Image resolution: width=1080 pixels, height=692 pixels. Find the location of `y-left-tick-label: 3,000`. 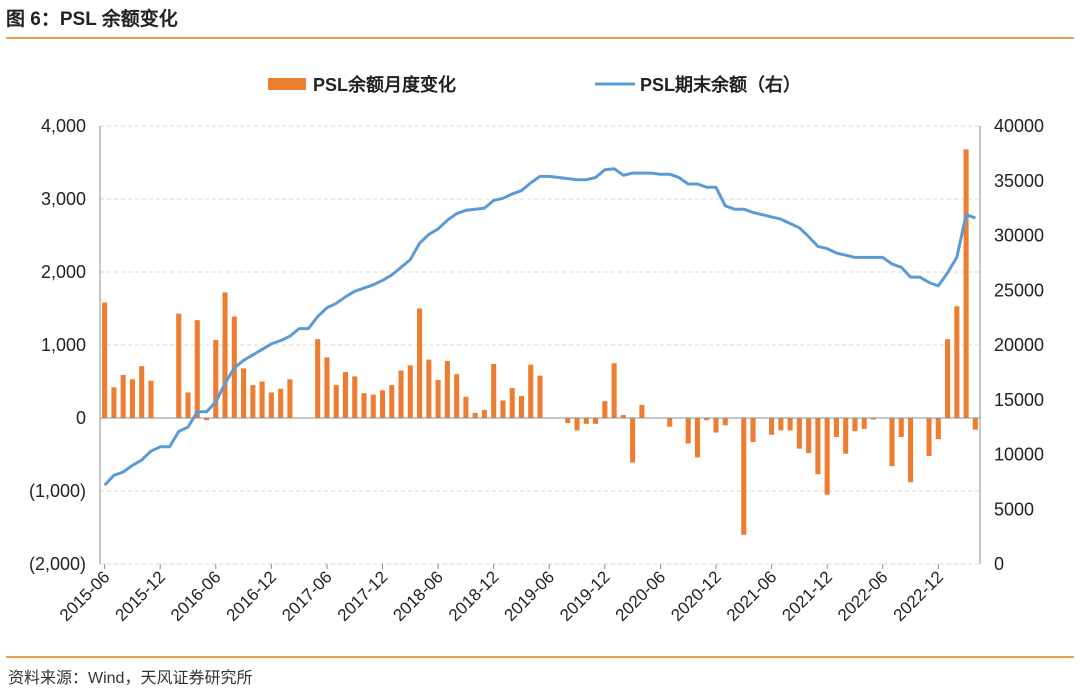

y-left-tick-label: 3,000 is located at coordinates (63, 199).